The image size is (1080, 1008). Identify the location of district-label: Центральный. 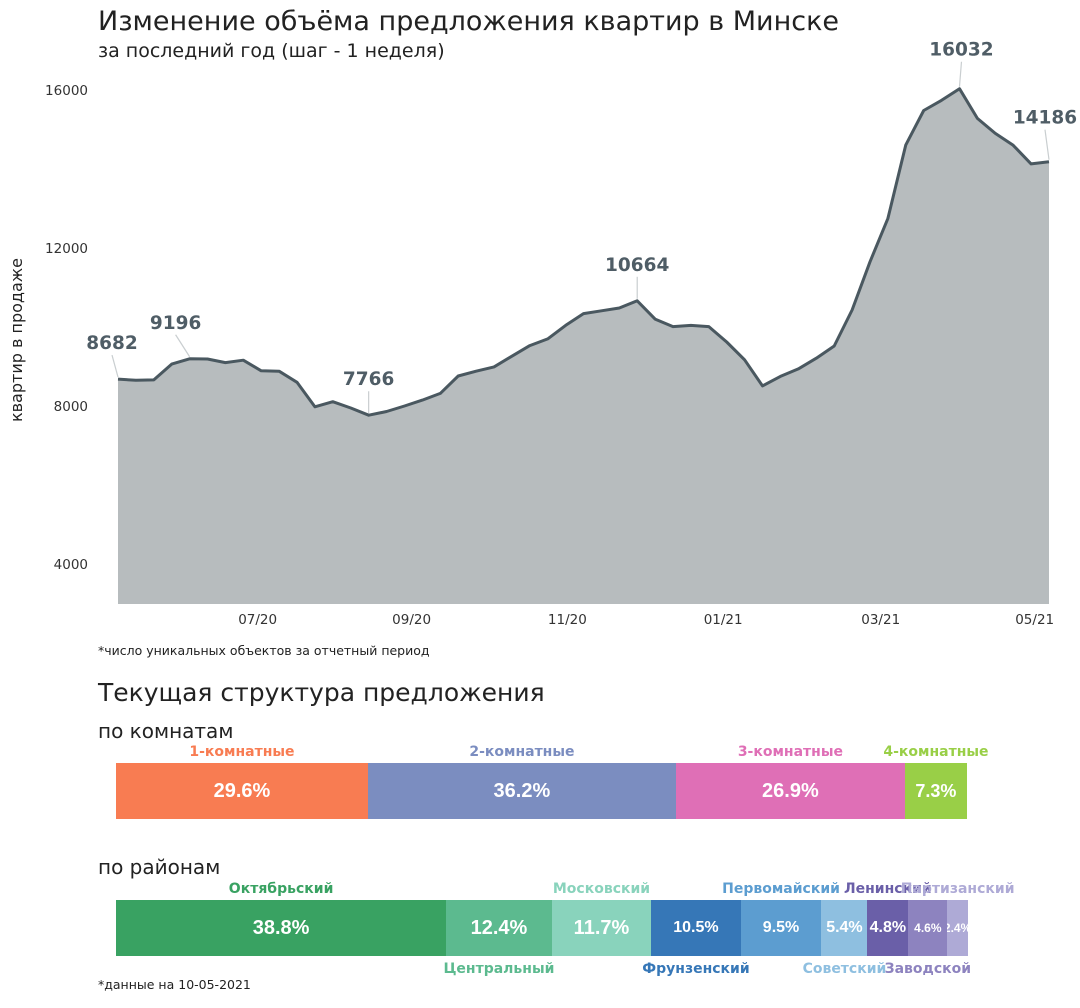
(499, 969).